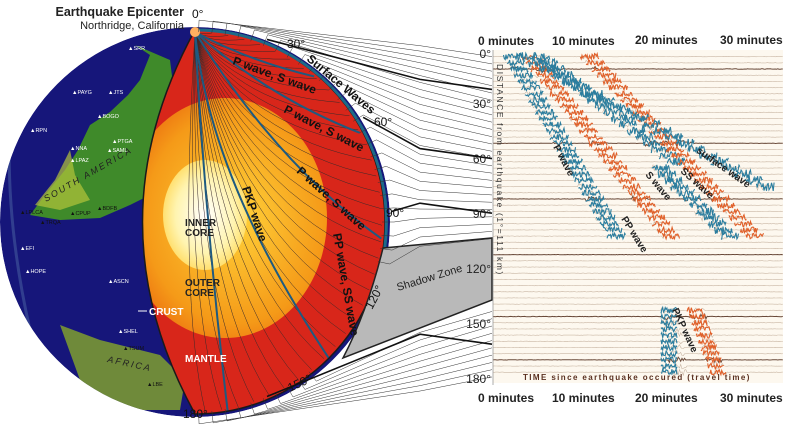  I want to click on mantle-label: MANTLE, so click(206, 359).